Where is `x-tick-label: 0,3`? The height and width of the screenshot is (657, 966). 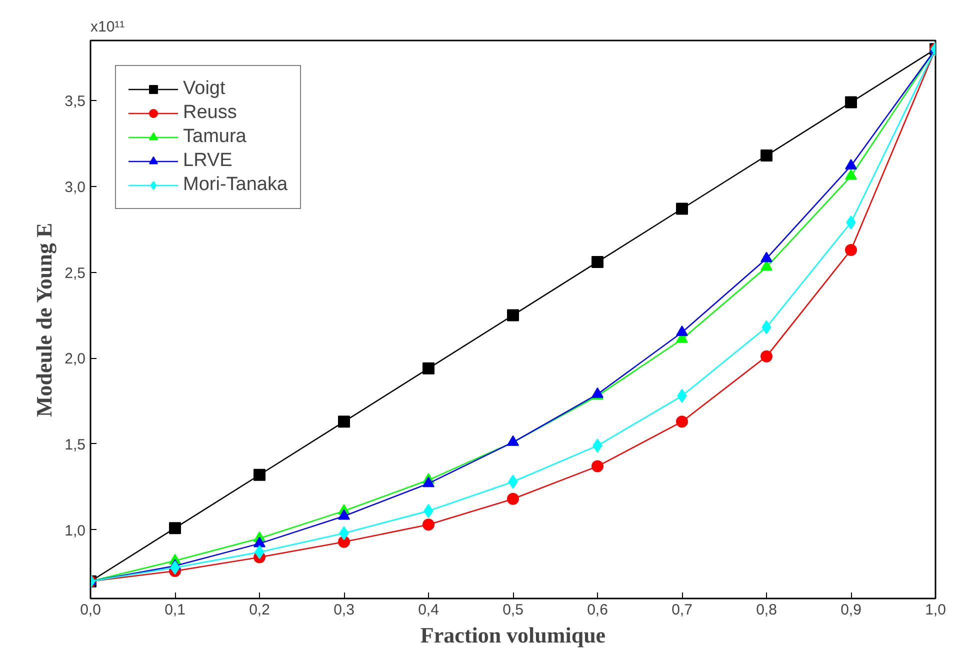 x-tick-label: 0,3 is located at coordinates (344, 610).